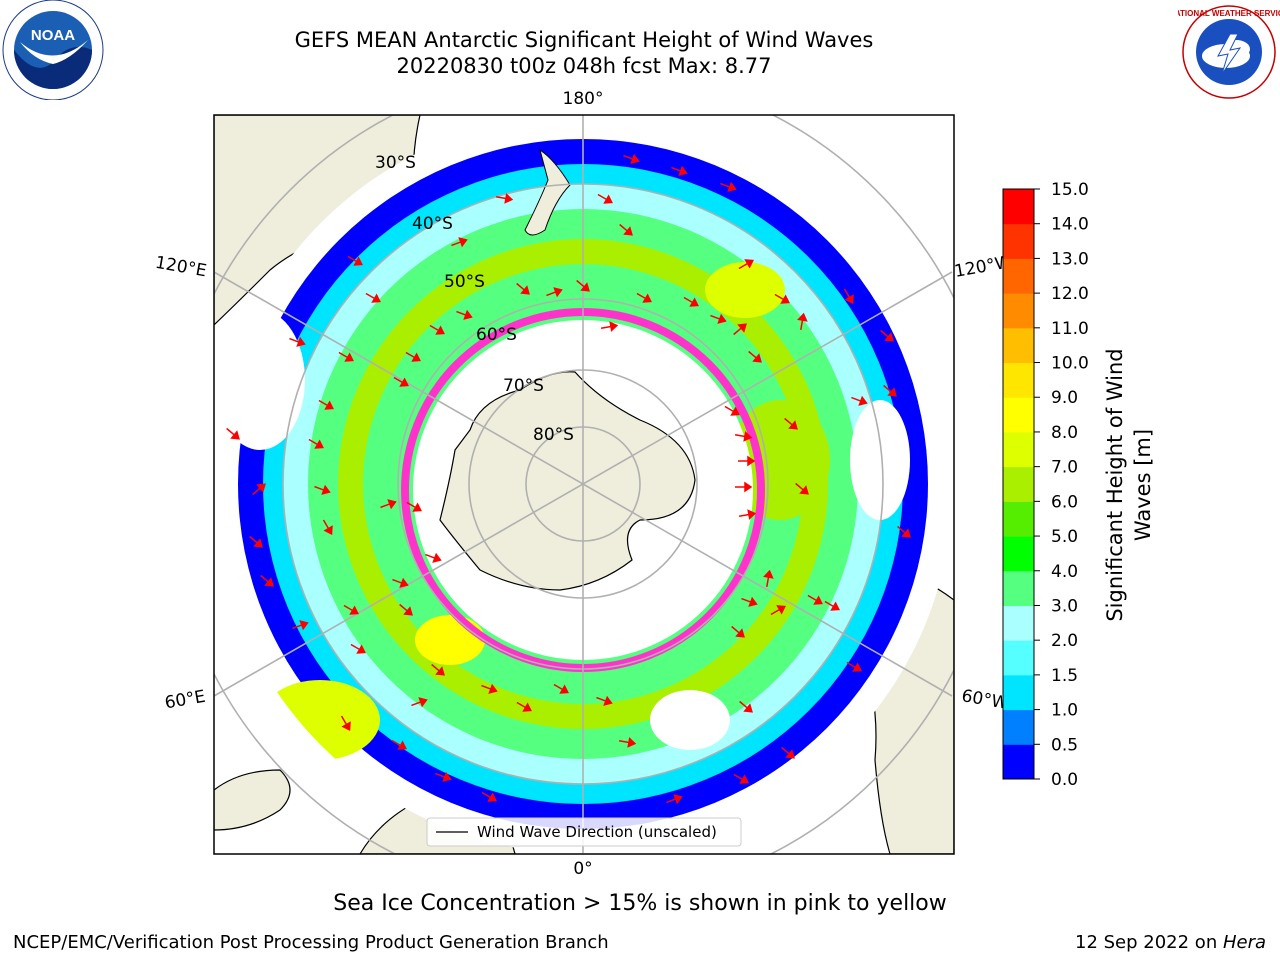  Describe the element at coordinates (1064, 711) in the screenshot. I see `colorbar-tick-label: 1.0` at that location.